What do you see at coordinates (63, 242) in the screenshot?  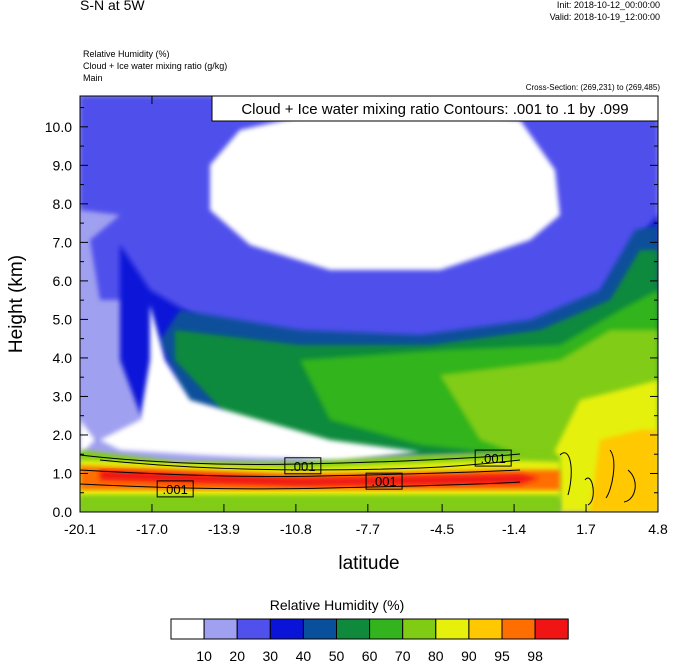 I see `y-tick-label-7: 7.0` at bounding box center [63, 242].